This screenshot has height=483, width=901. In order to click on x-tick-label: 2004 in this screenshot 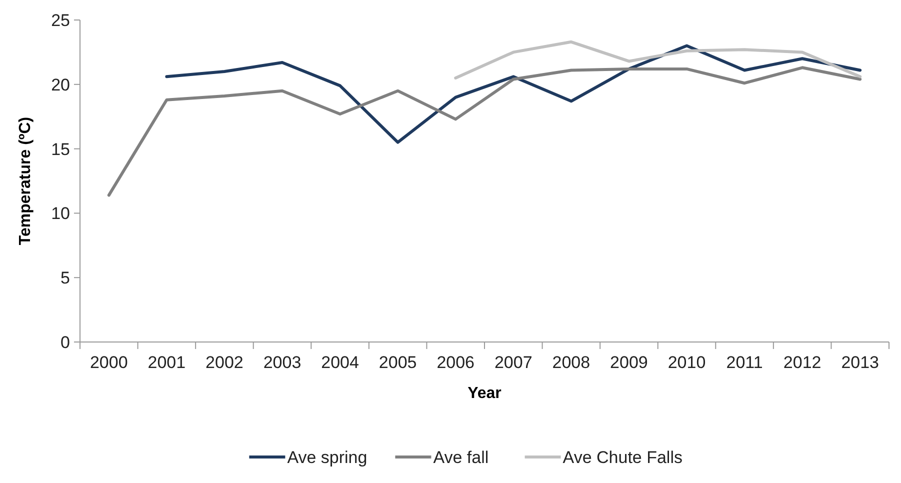, I will do `click(340, 362)`.